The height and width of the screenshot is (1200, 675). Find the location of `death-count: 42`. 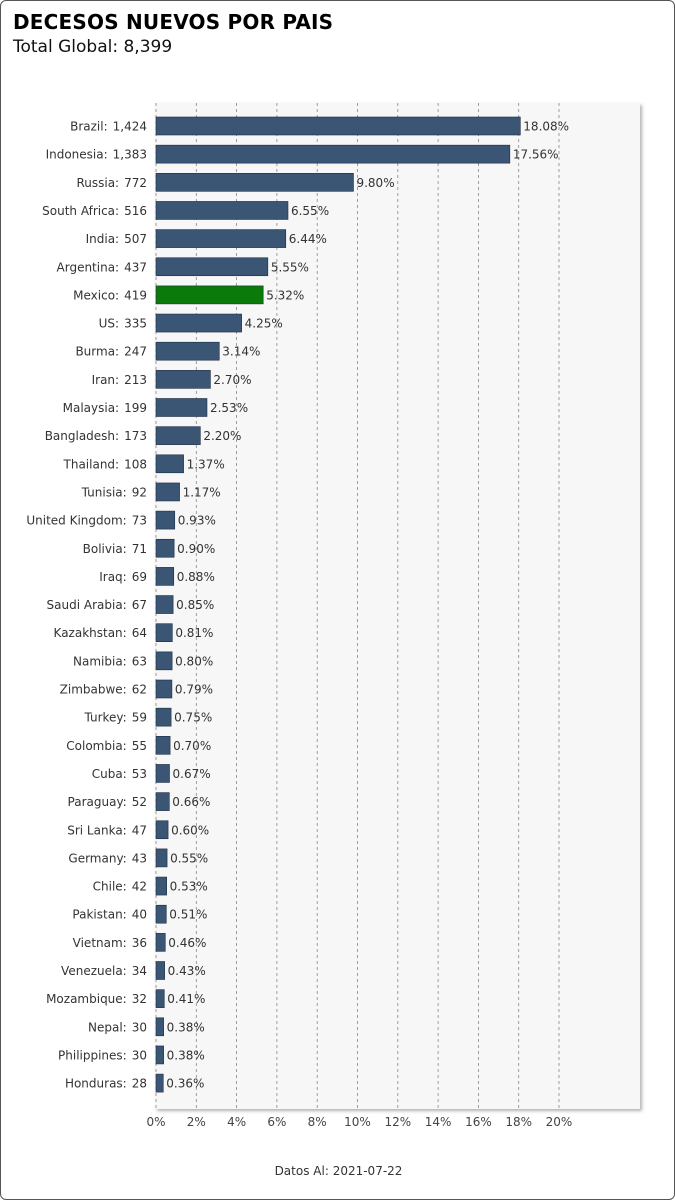

death-count: 42 is located at coordinates (139, 887).